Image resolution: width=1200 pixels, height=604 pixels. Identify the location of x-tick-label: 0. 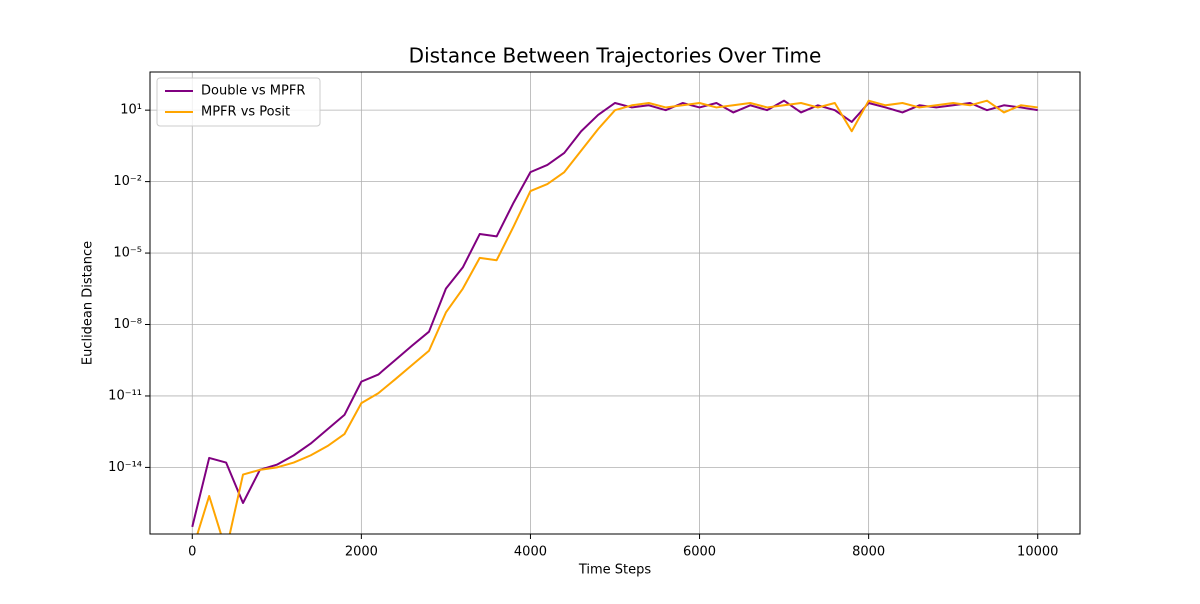
(192, 552).